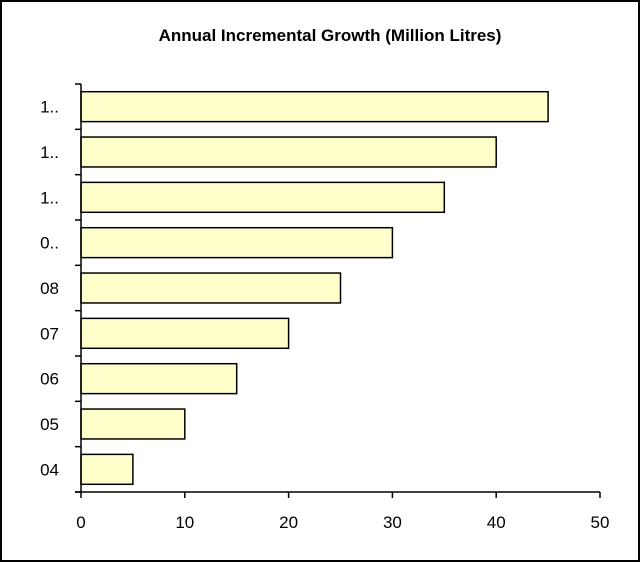  What do you see at coordinates (49, 424) in the screenshot?
I see `y-tick-label-1: 05` at bounding box center [49, 424].